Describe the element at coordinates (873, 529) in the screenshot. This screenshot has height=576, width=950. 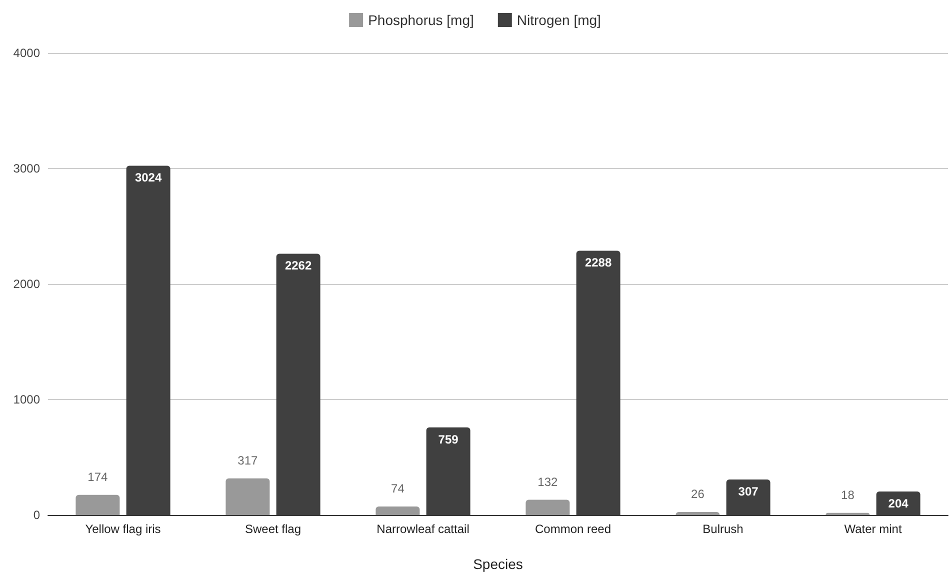
I see `x-tick-label: Water mint` at that location.